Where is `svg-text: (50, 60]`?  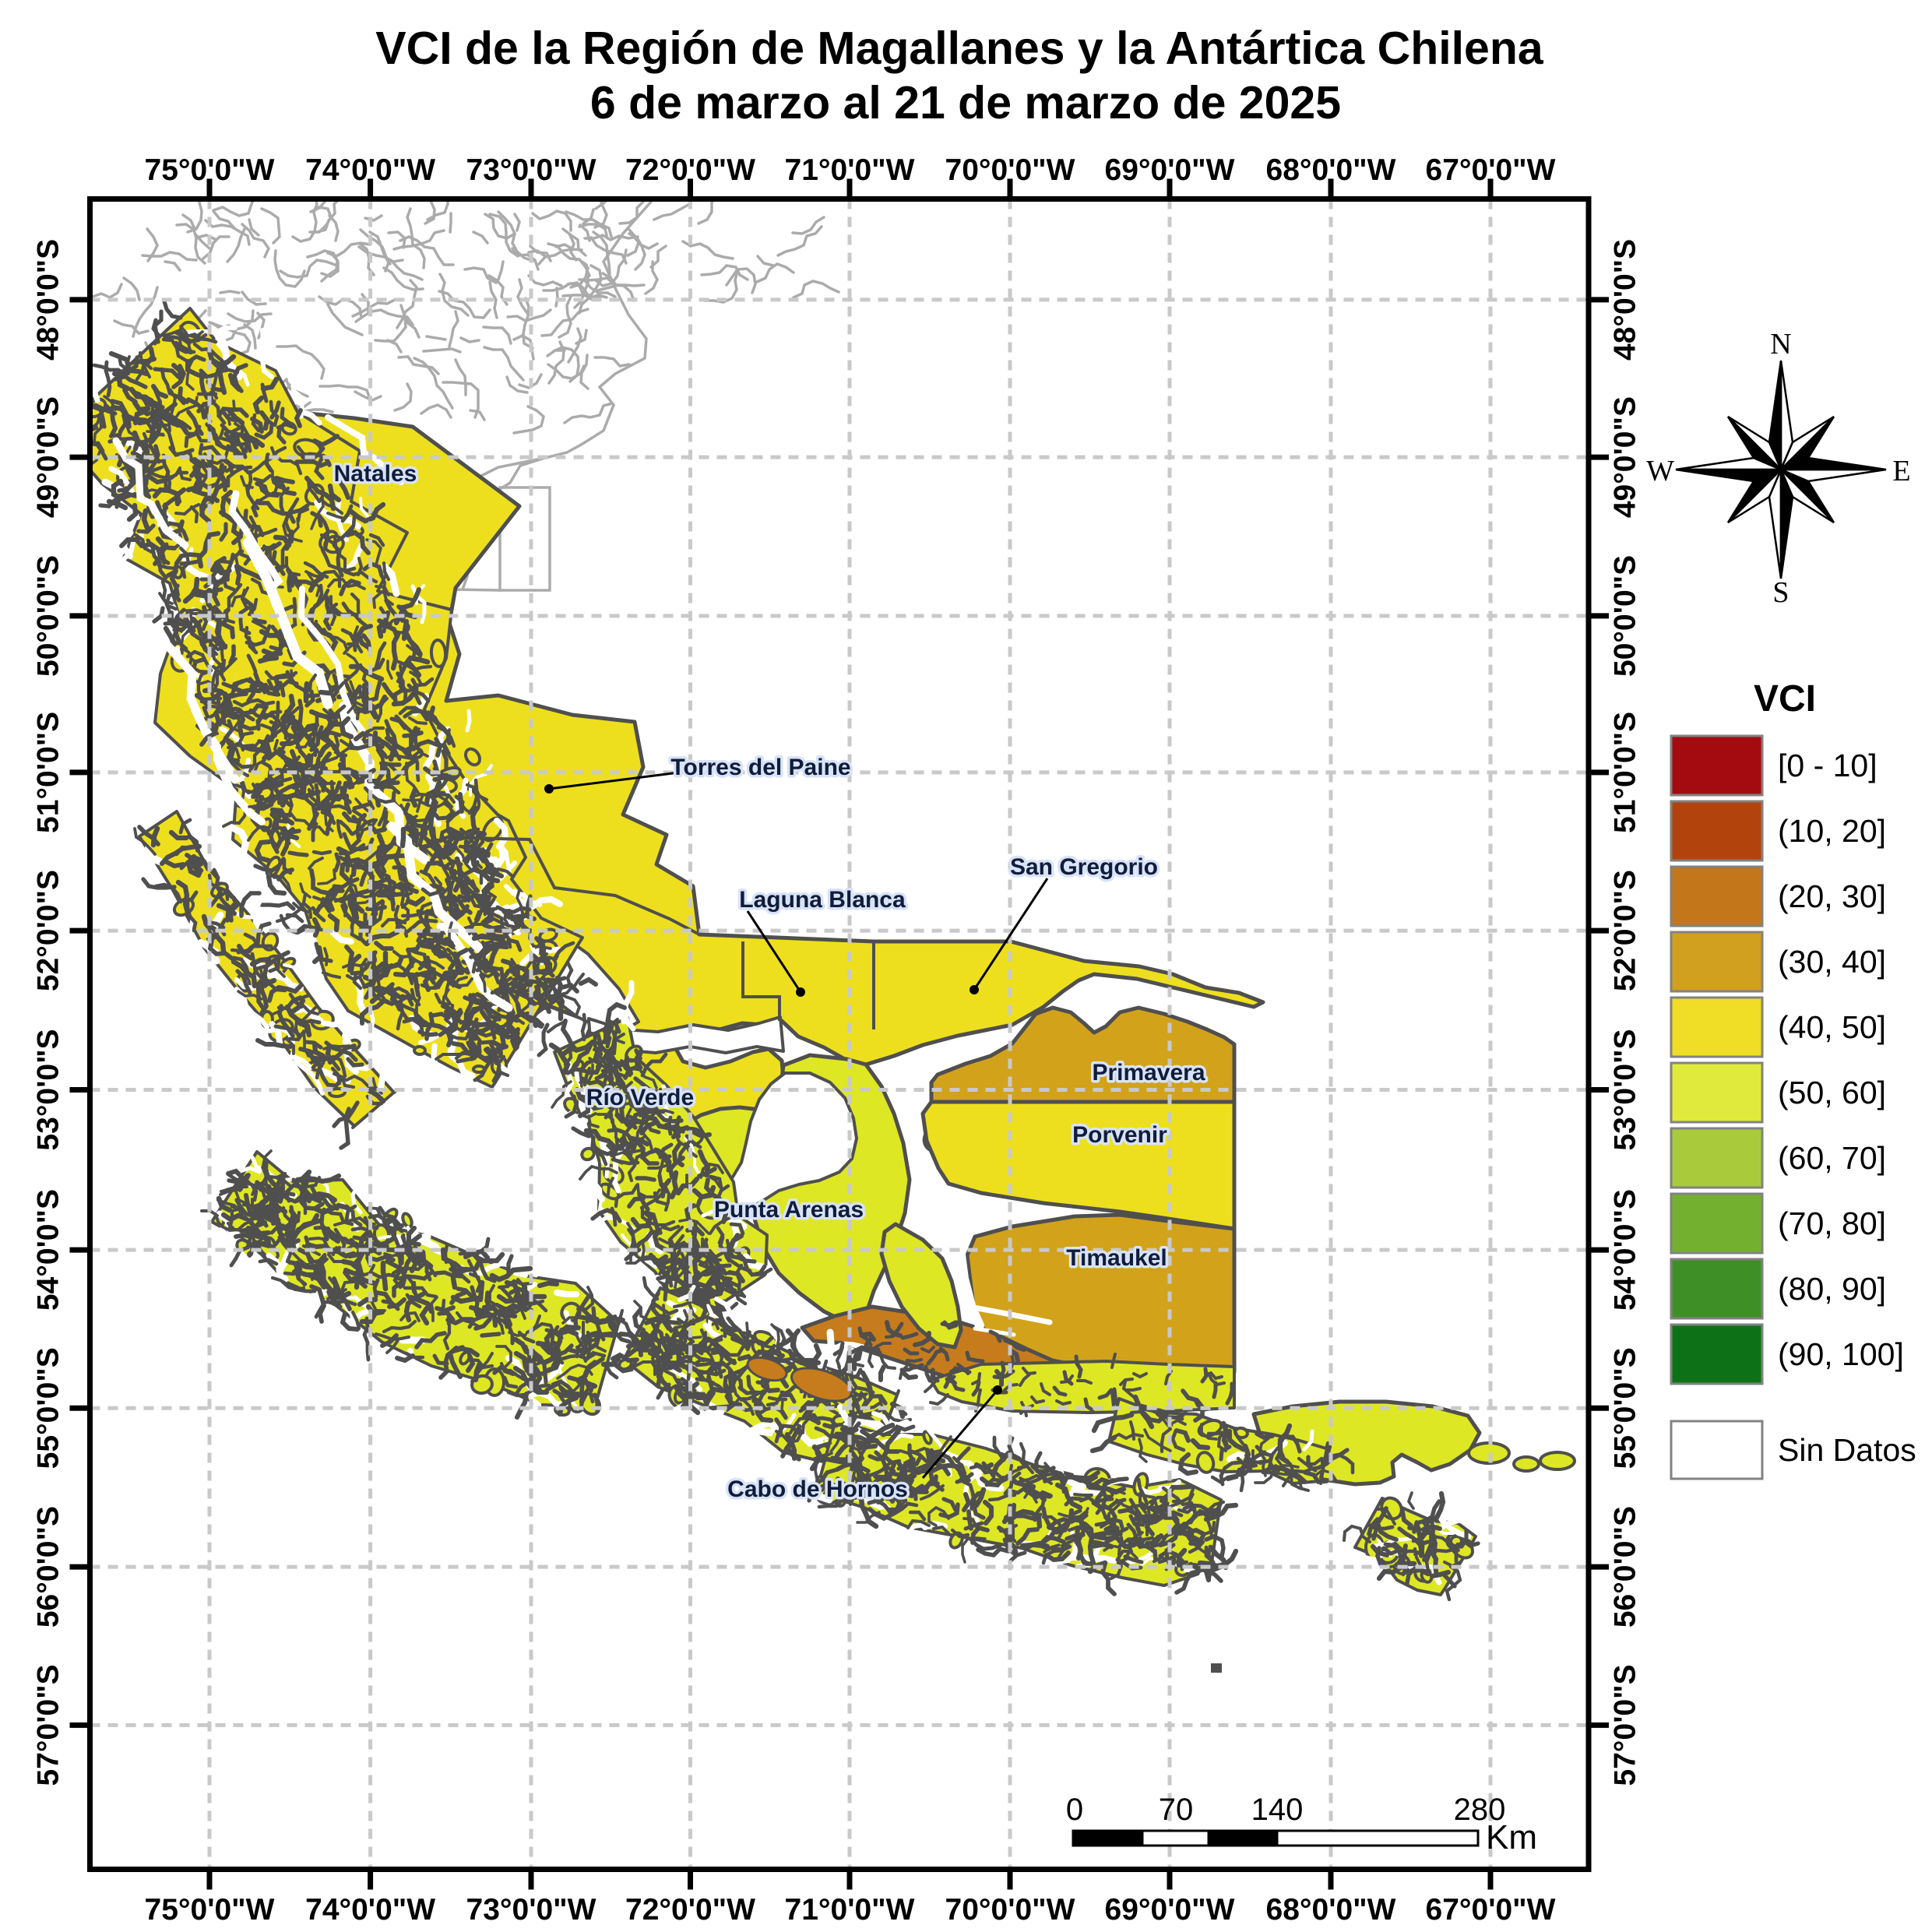 svg-text: (50, 60] is located at coordinates (1832, 1092).